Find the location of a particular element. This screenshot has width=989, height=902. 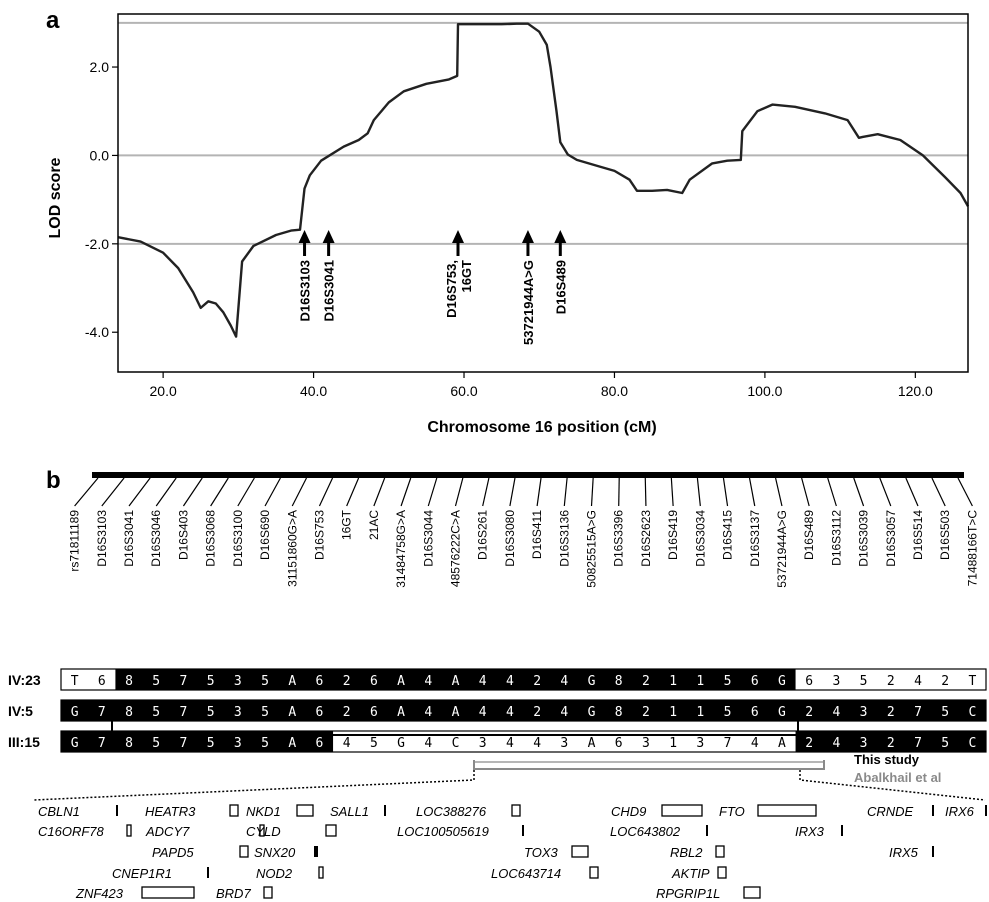

gene-name: PAPD5 is located at coordinates (173, 852).